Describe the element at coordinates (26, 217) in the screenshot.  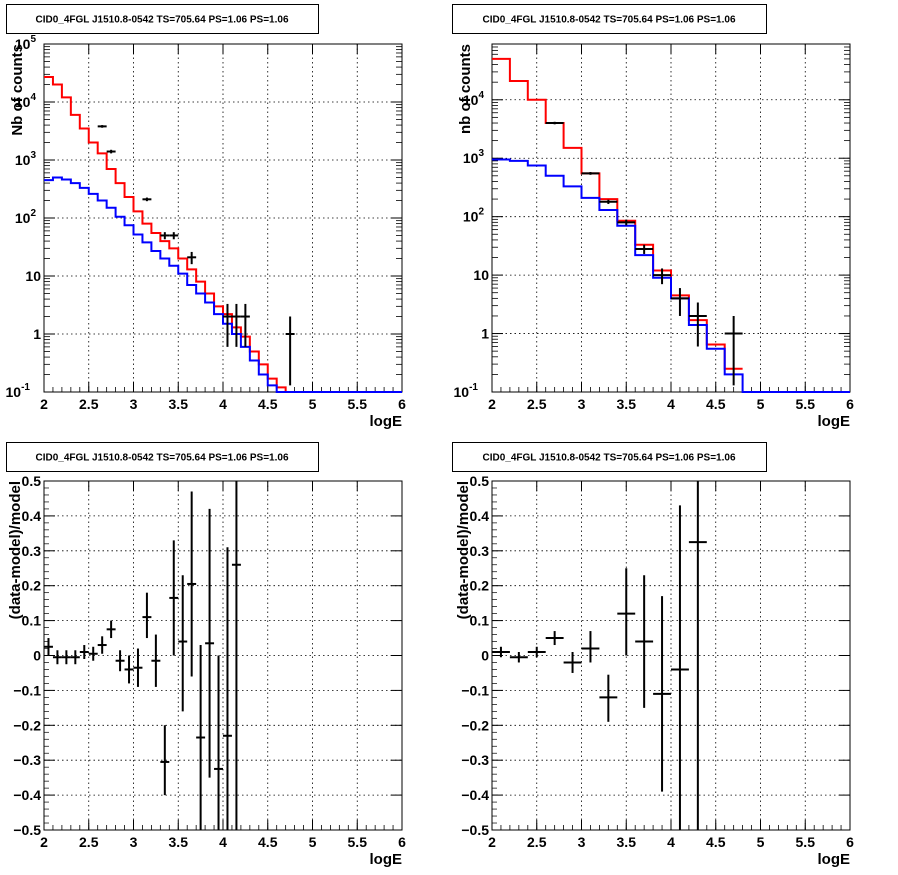
I see `y-tick-label: 10²` at that location.